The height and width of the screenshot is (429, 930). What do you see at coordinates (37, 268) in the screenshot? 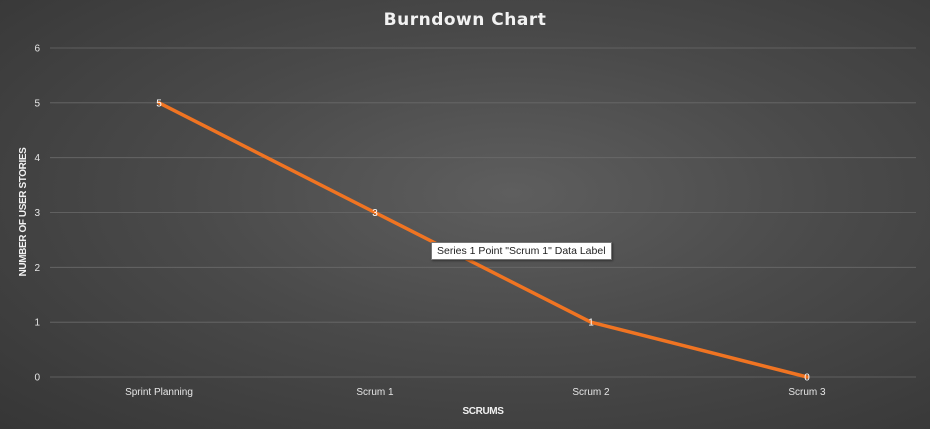
I see `y-tick-label: 2` at bounding box center [37, 268].